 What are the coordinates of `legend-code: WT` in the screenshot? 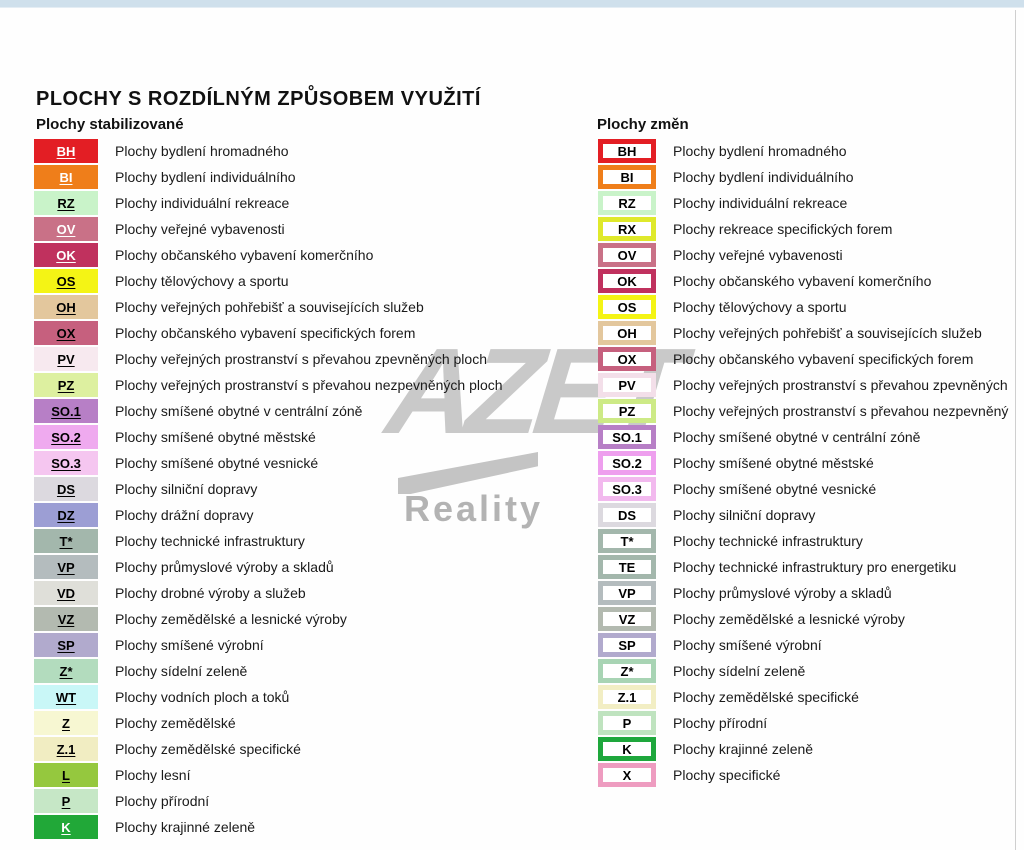 It's located at (66, 697).